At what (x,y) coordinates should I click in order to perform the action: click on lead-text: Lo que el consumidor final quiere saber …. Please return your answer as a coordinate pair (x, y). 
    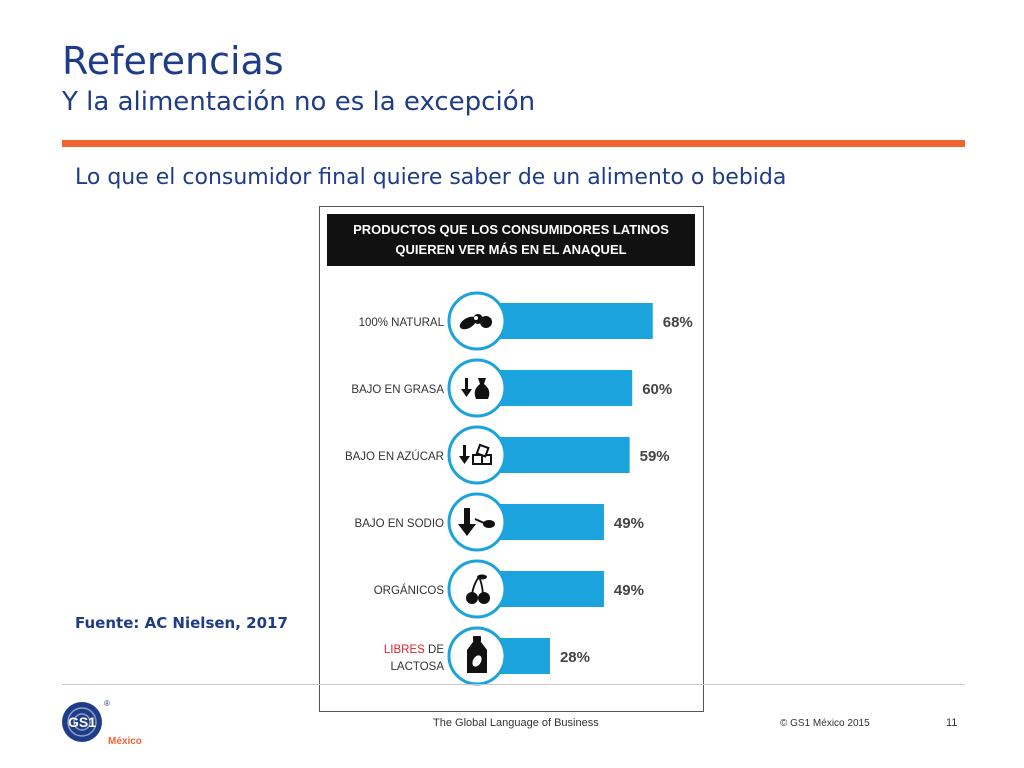
    Looking at the image, I should click on (430, 178).